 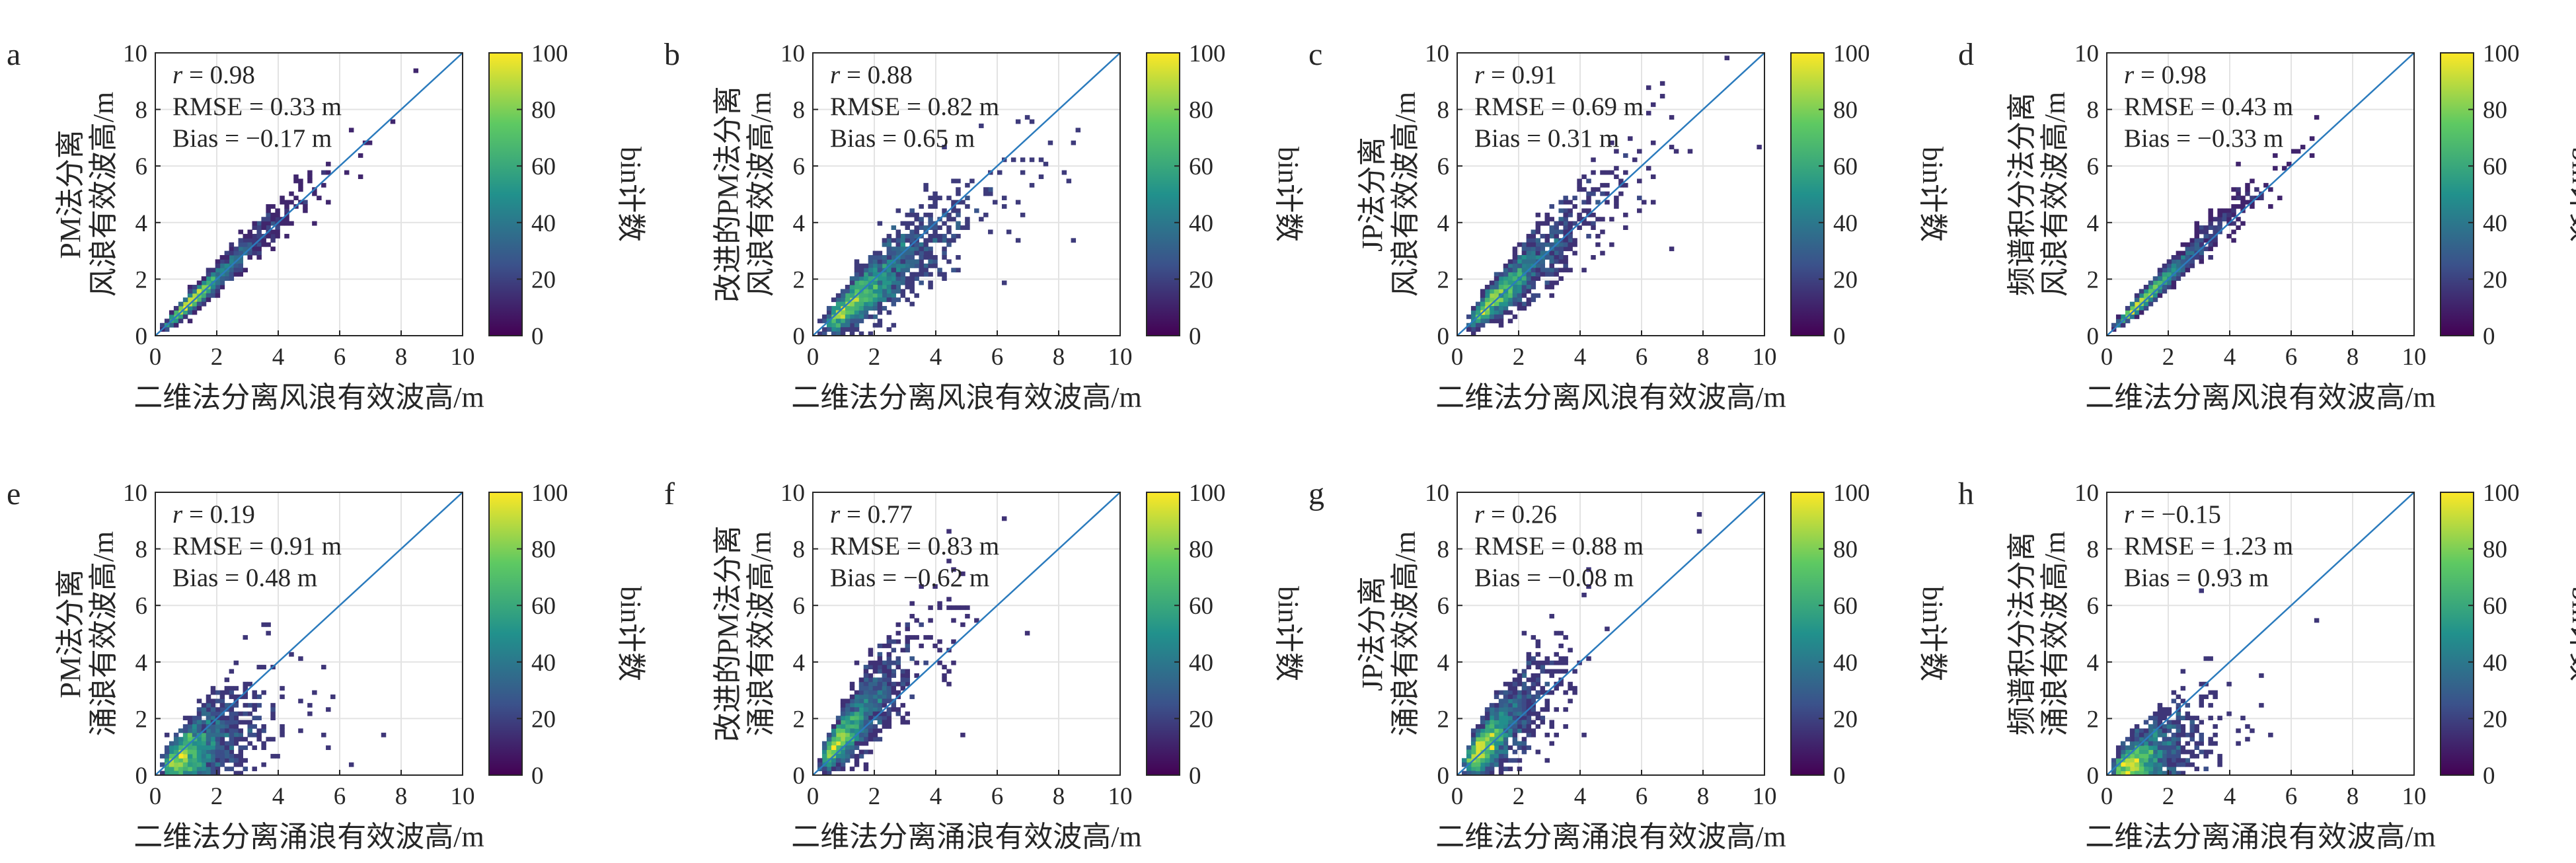 What do you see at coordinates (1807, 194) in the screenshot?
I see `colorbar` at bounding box center [1807, 194].